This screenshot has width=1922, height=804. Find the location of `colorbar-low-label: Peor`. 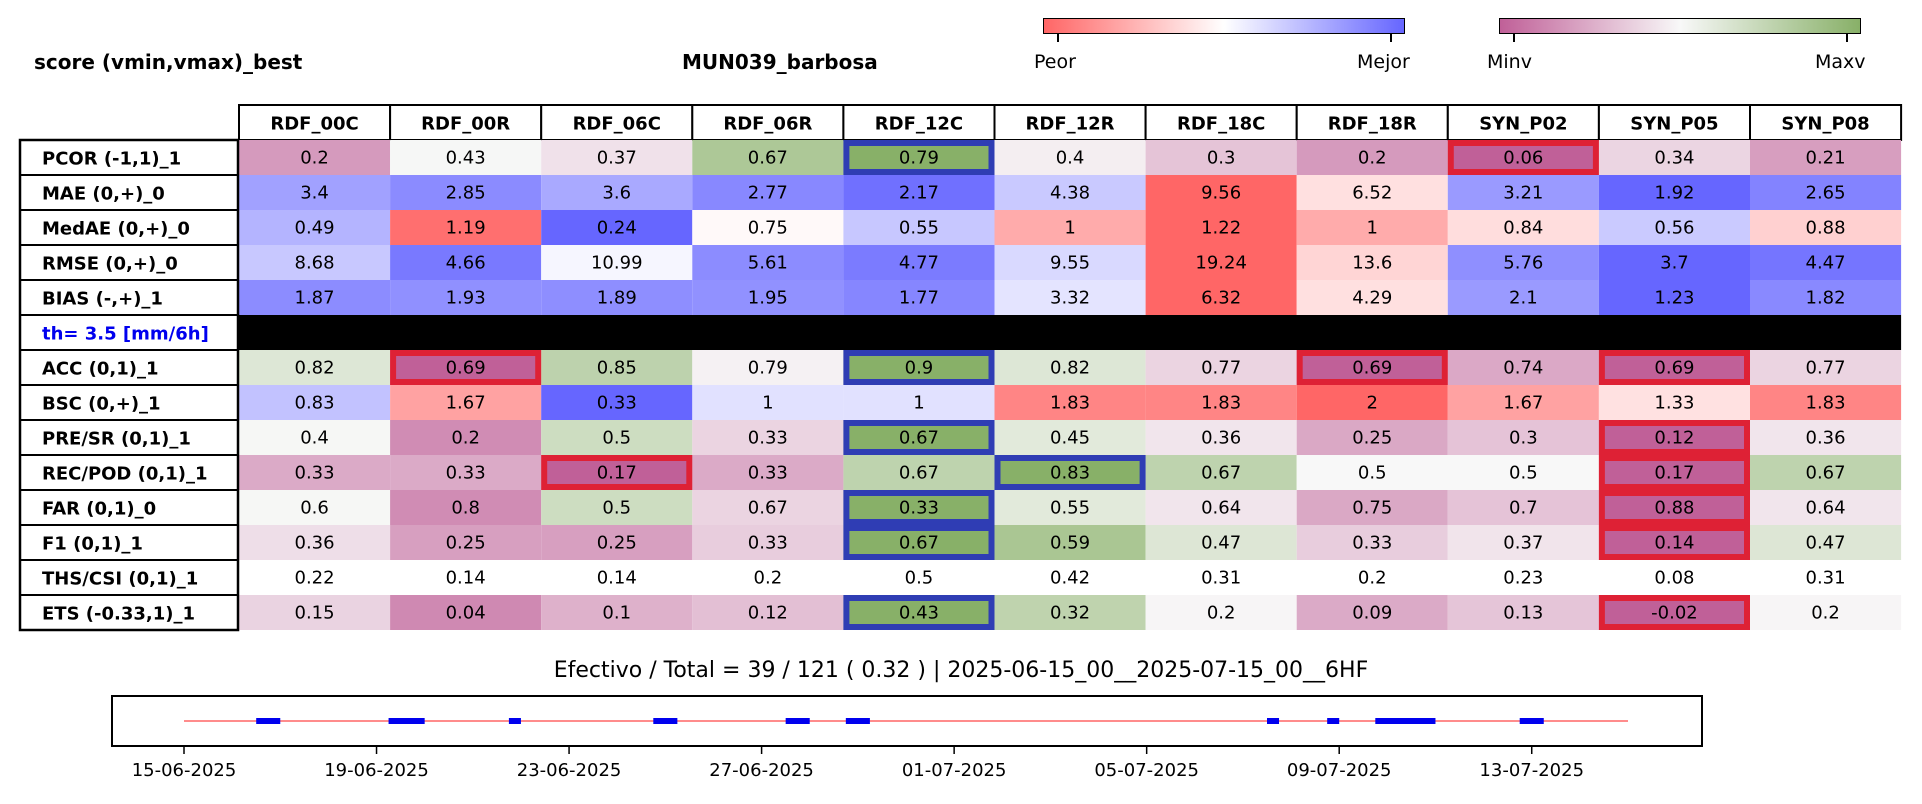

colorbar-low-label: Peor is located at coordinates (1055, 62).